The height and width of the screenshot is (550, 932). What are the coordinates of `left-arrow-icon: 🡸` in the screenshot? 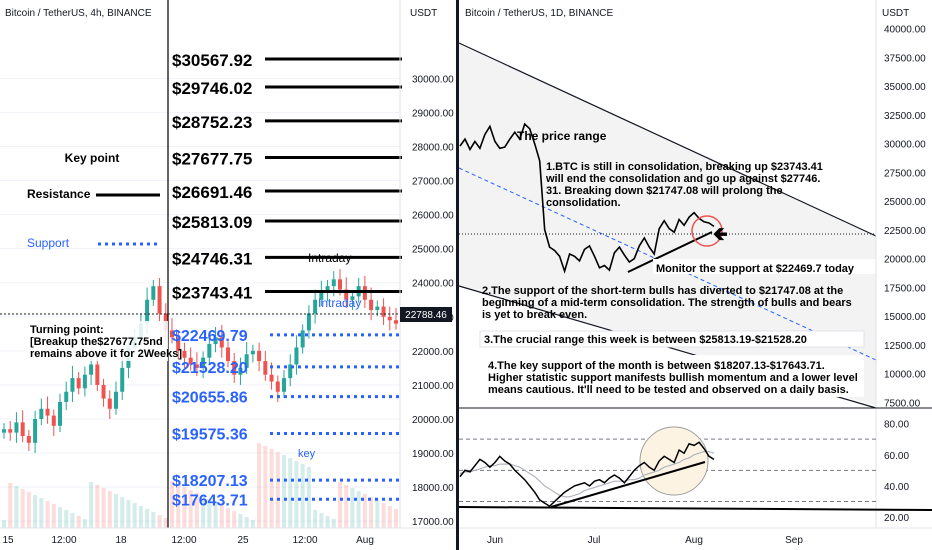 It's located at (720, 234).